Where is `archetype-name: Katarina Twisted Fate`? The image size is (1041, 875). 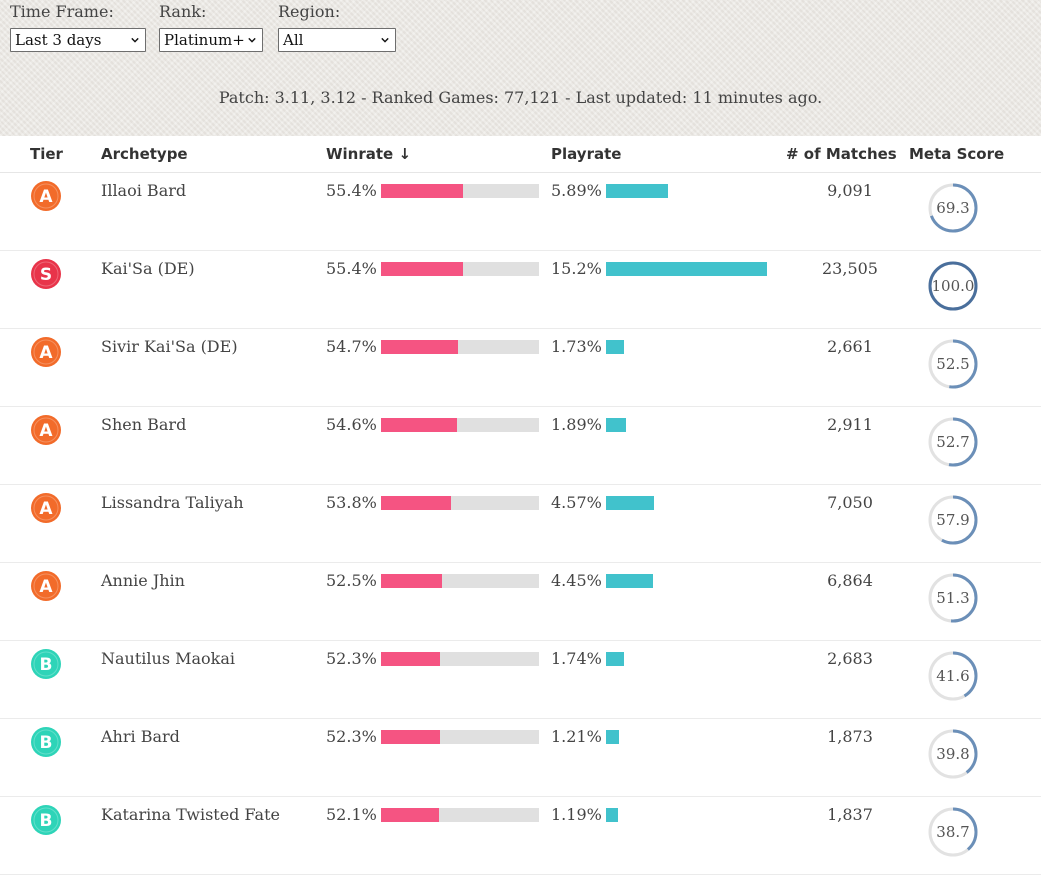 archetype-name: Katarina Twisted Fate is located at coordinates (190, 814).